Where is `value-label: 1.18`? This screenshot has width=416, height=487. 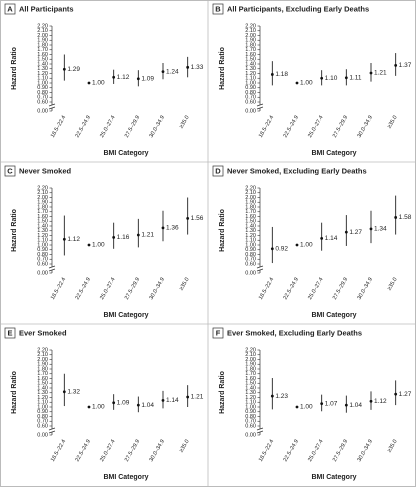 value-label: 1.18 is located at coordinates (281, 74).